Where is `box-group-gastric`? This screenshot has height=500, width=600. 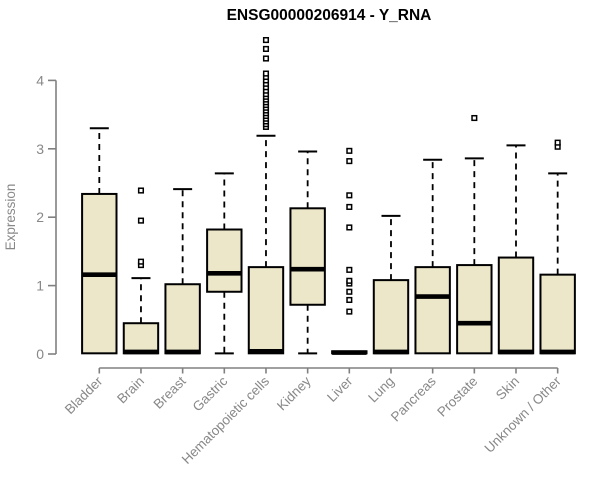 box-group-gastric is located at coordinates (224, 263).